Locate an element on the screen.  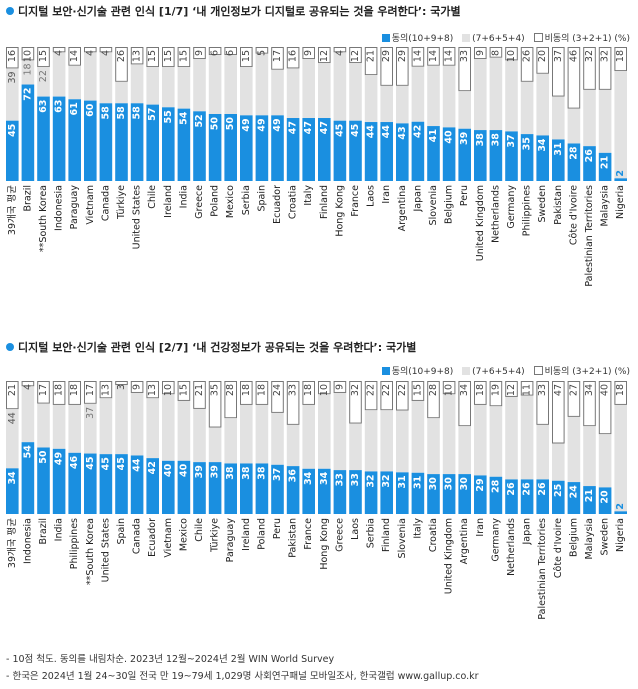
category-label: Ecuador is located at coordinates (277, 204).